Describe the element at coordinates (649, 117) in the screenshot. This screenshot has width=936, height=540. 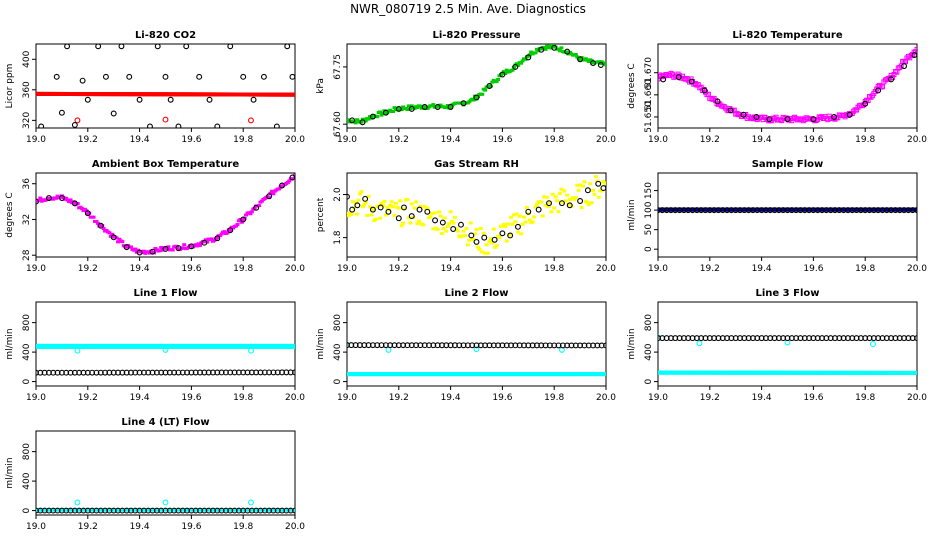
I see `y-tick-label: 51.650` at that location.